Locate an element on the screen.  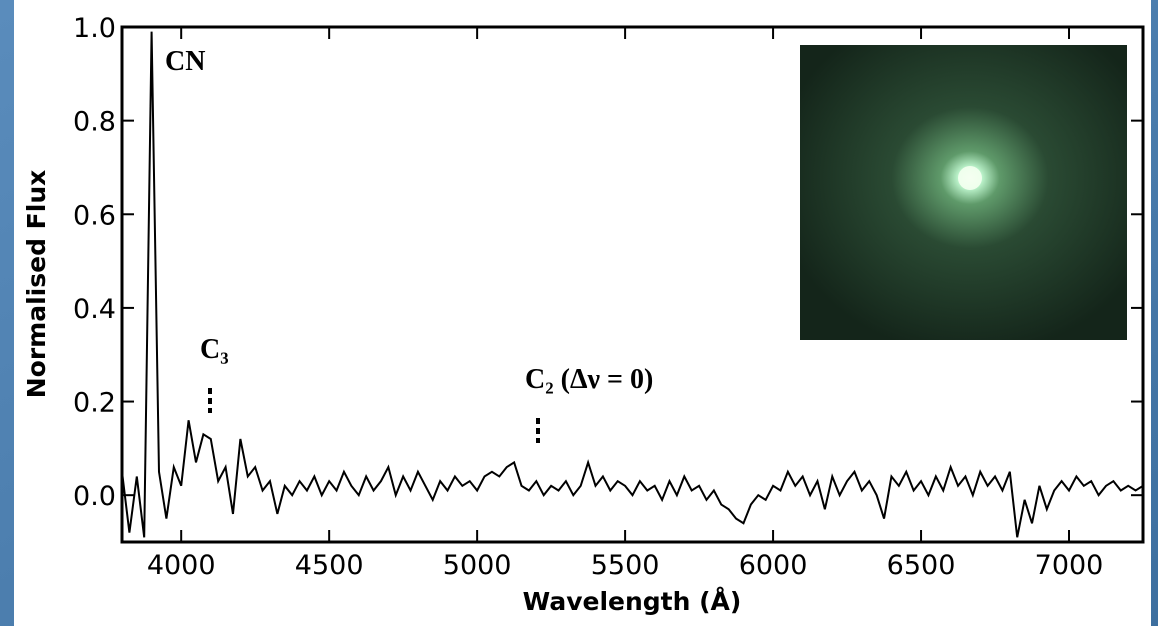
y-tick-label: 0.4 is located at coordinates (94, 309).